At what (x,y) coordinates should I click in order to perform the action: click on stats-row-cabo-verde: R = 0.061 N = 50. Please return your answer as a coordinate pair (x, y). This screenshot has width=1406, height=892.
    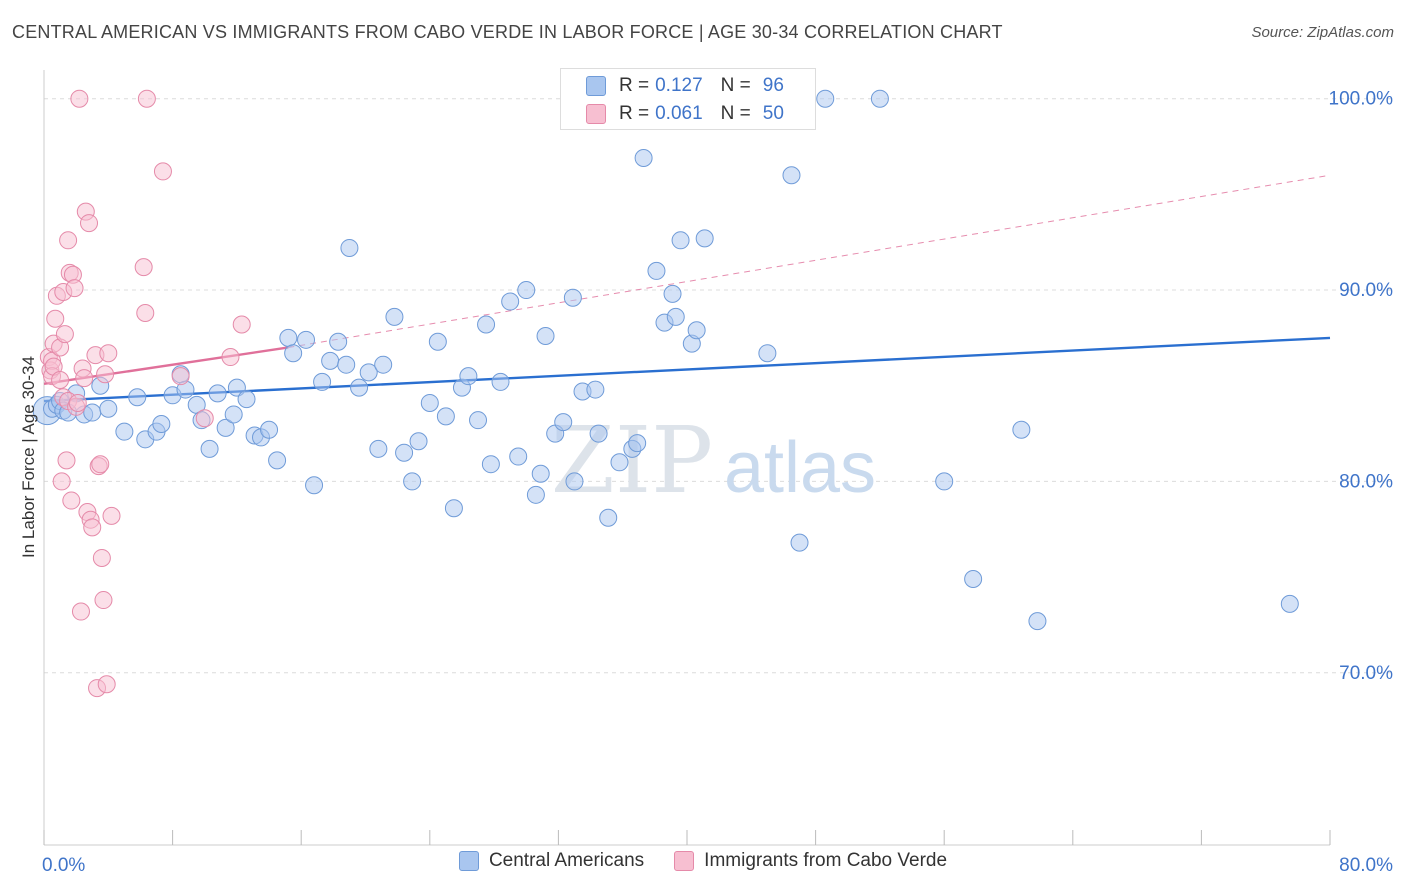
    Looking at the image, I should click on (685, 114).